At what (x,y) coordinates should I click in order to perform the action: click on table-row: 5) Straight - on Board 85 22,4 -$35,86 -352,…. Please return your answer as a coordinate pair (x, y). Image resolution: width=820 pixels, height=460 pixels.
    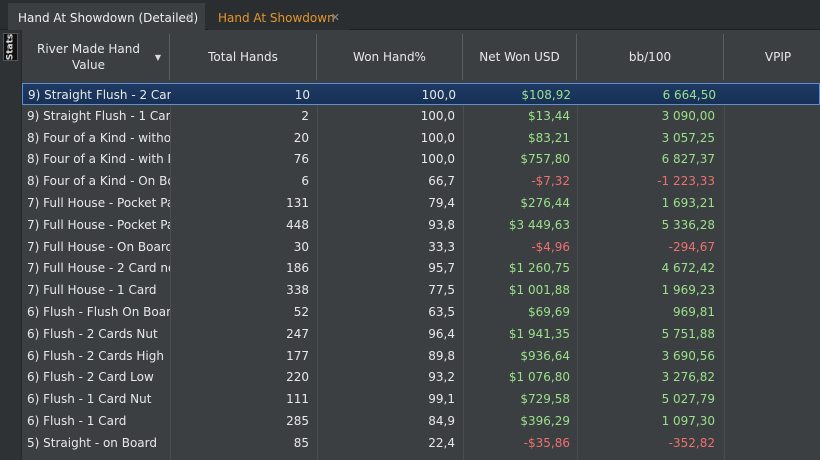
    Looking at the image, I should click on (421, 443).